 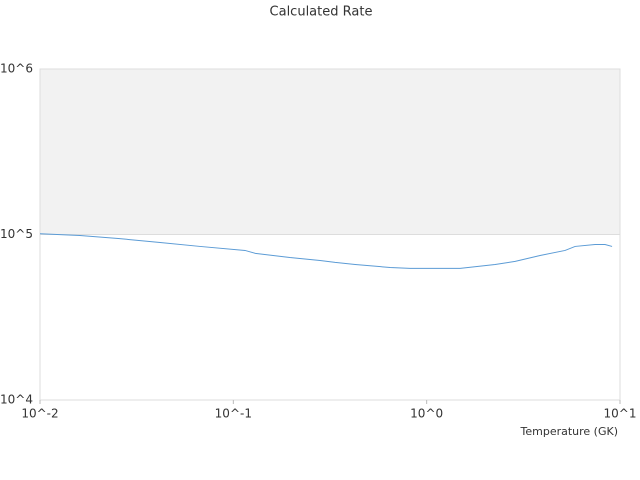 What do you see at coordinates (321, 12) in the screenshot?
I see `chart-title: Calculated Rate` at bounding box center [321, 12].